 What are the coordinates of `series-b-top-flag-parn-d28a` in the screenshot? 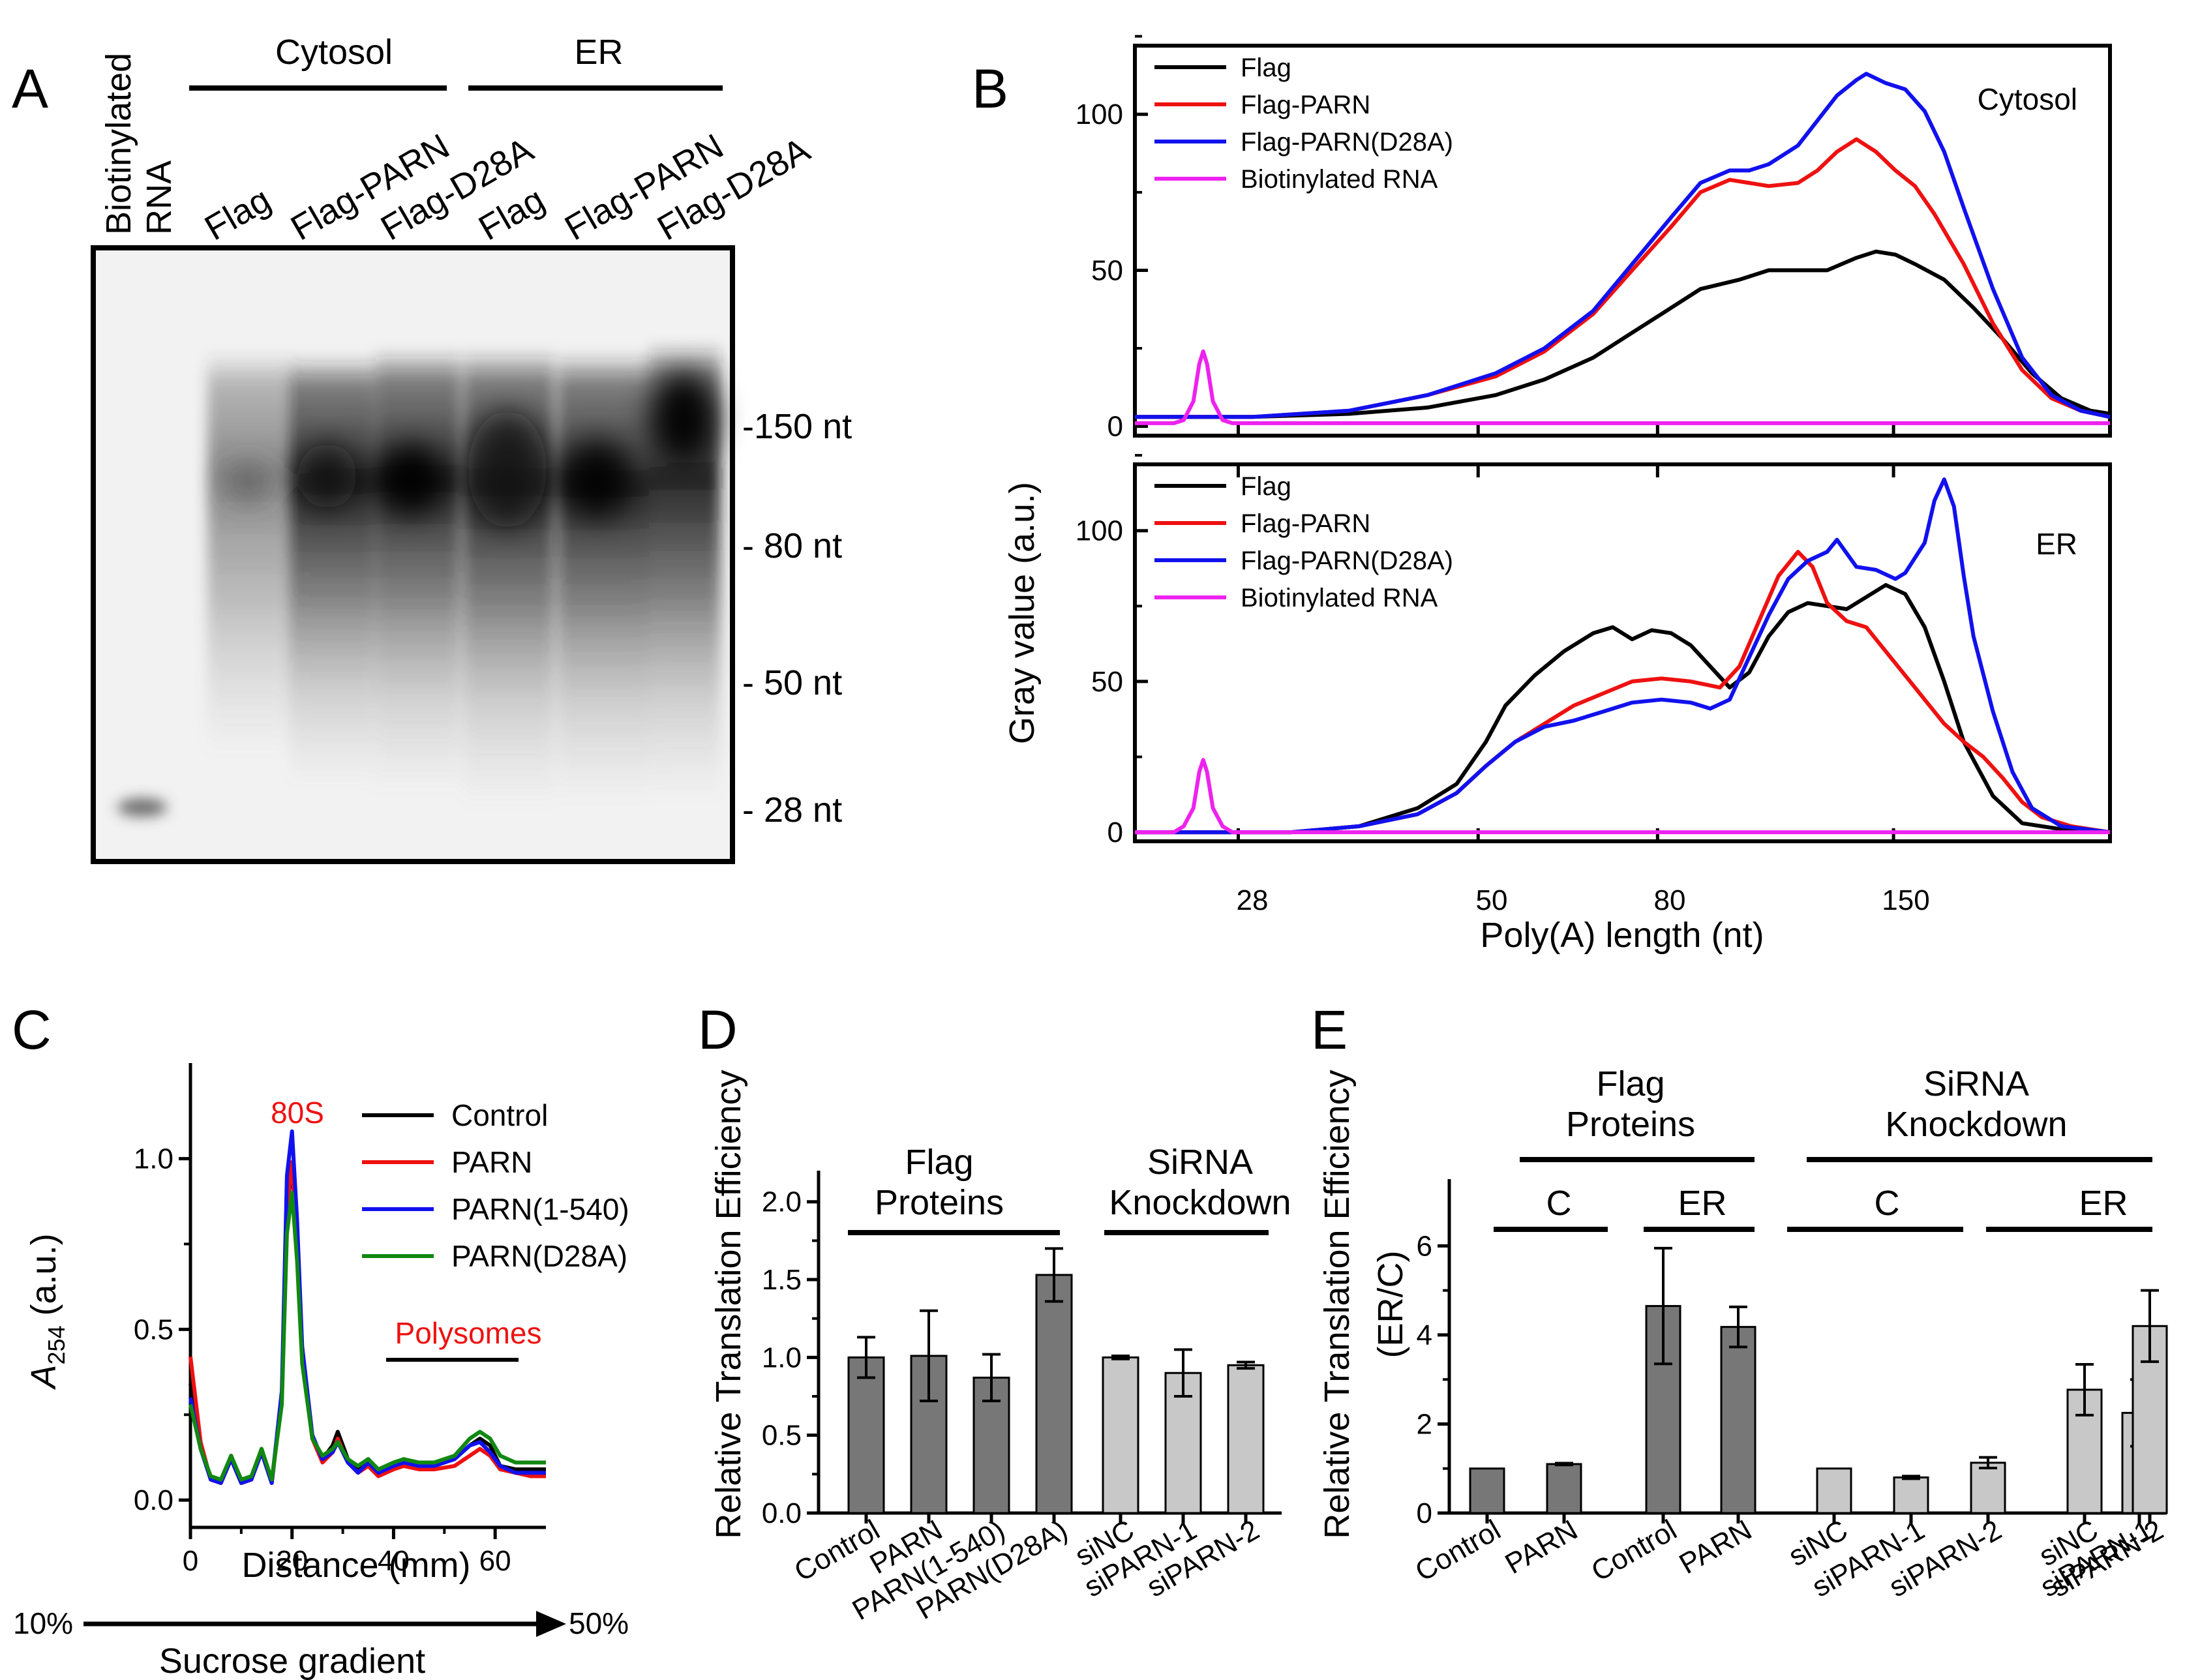 It's located at (1623, 245).